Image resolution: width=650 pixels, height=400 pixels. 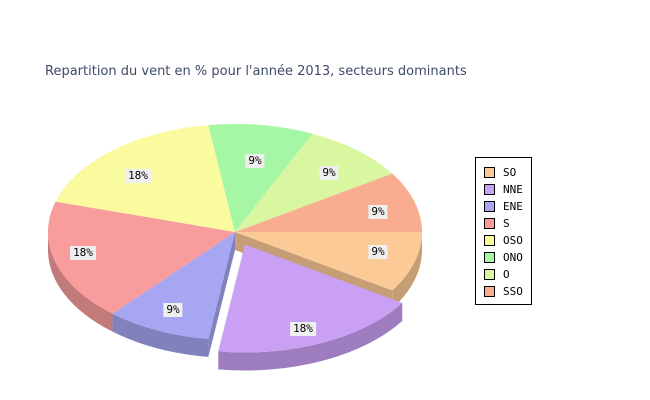 I want to click on pie-slice-NNE, so click(x=310, y=298).